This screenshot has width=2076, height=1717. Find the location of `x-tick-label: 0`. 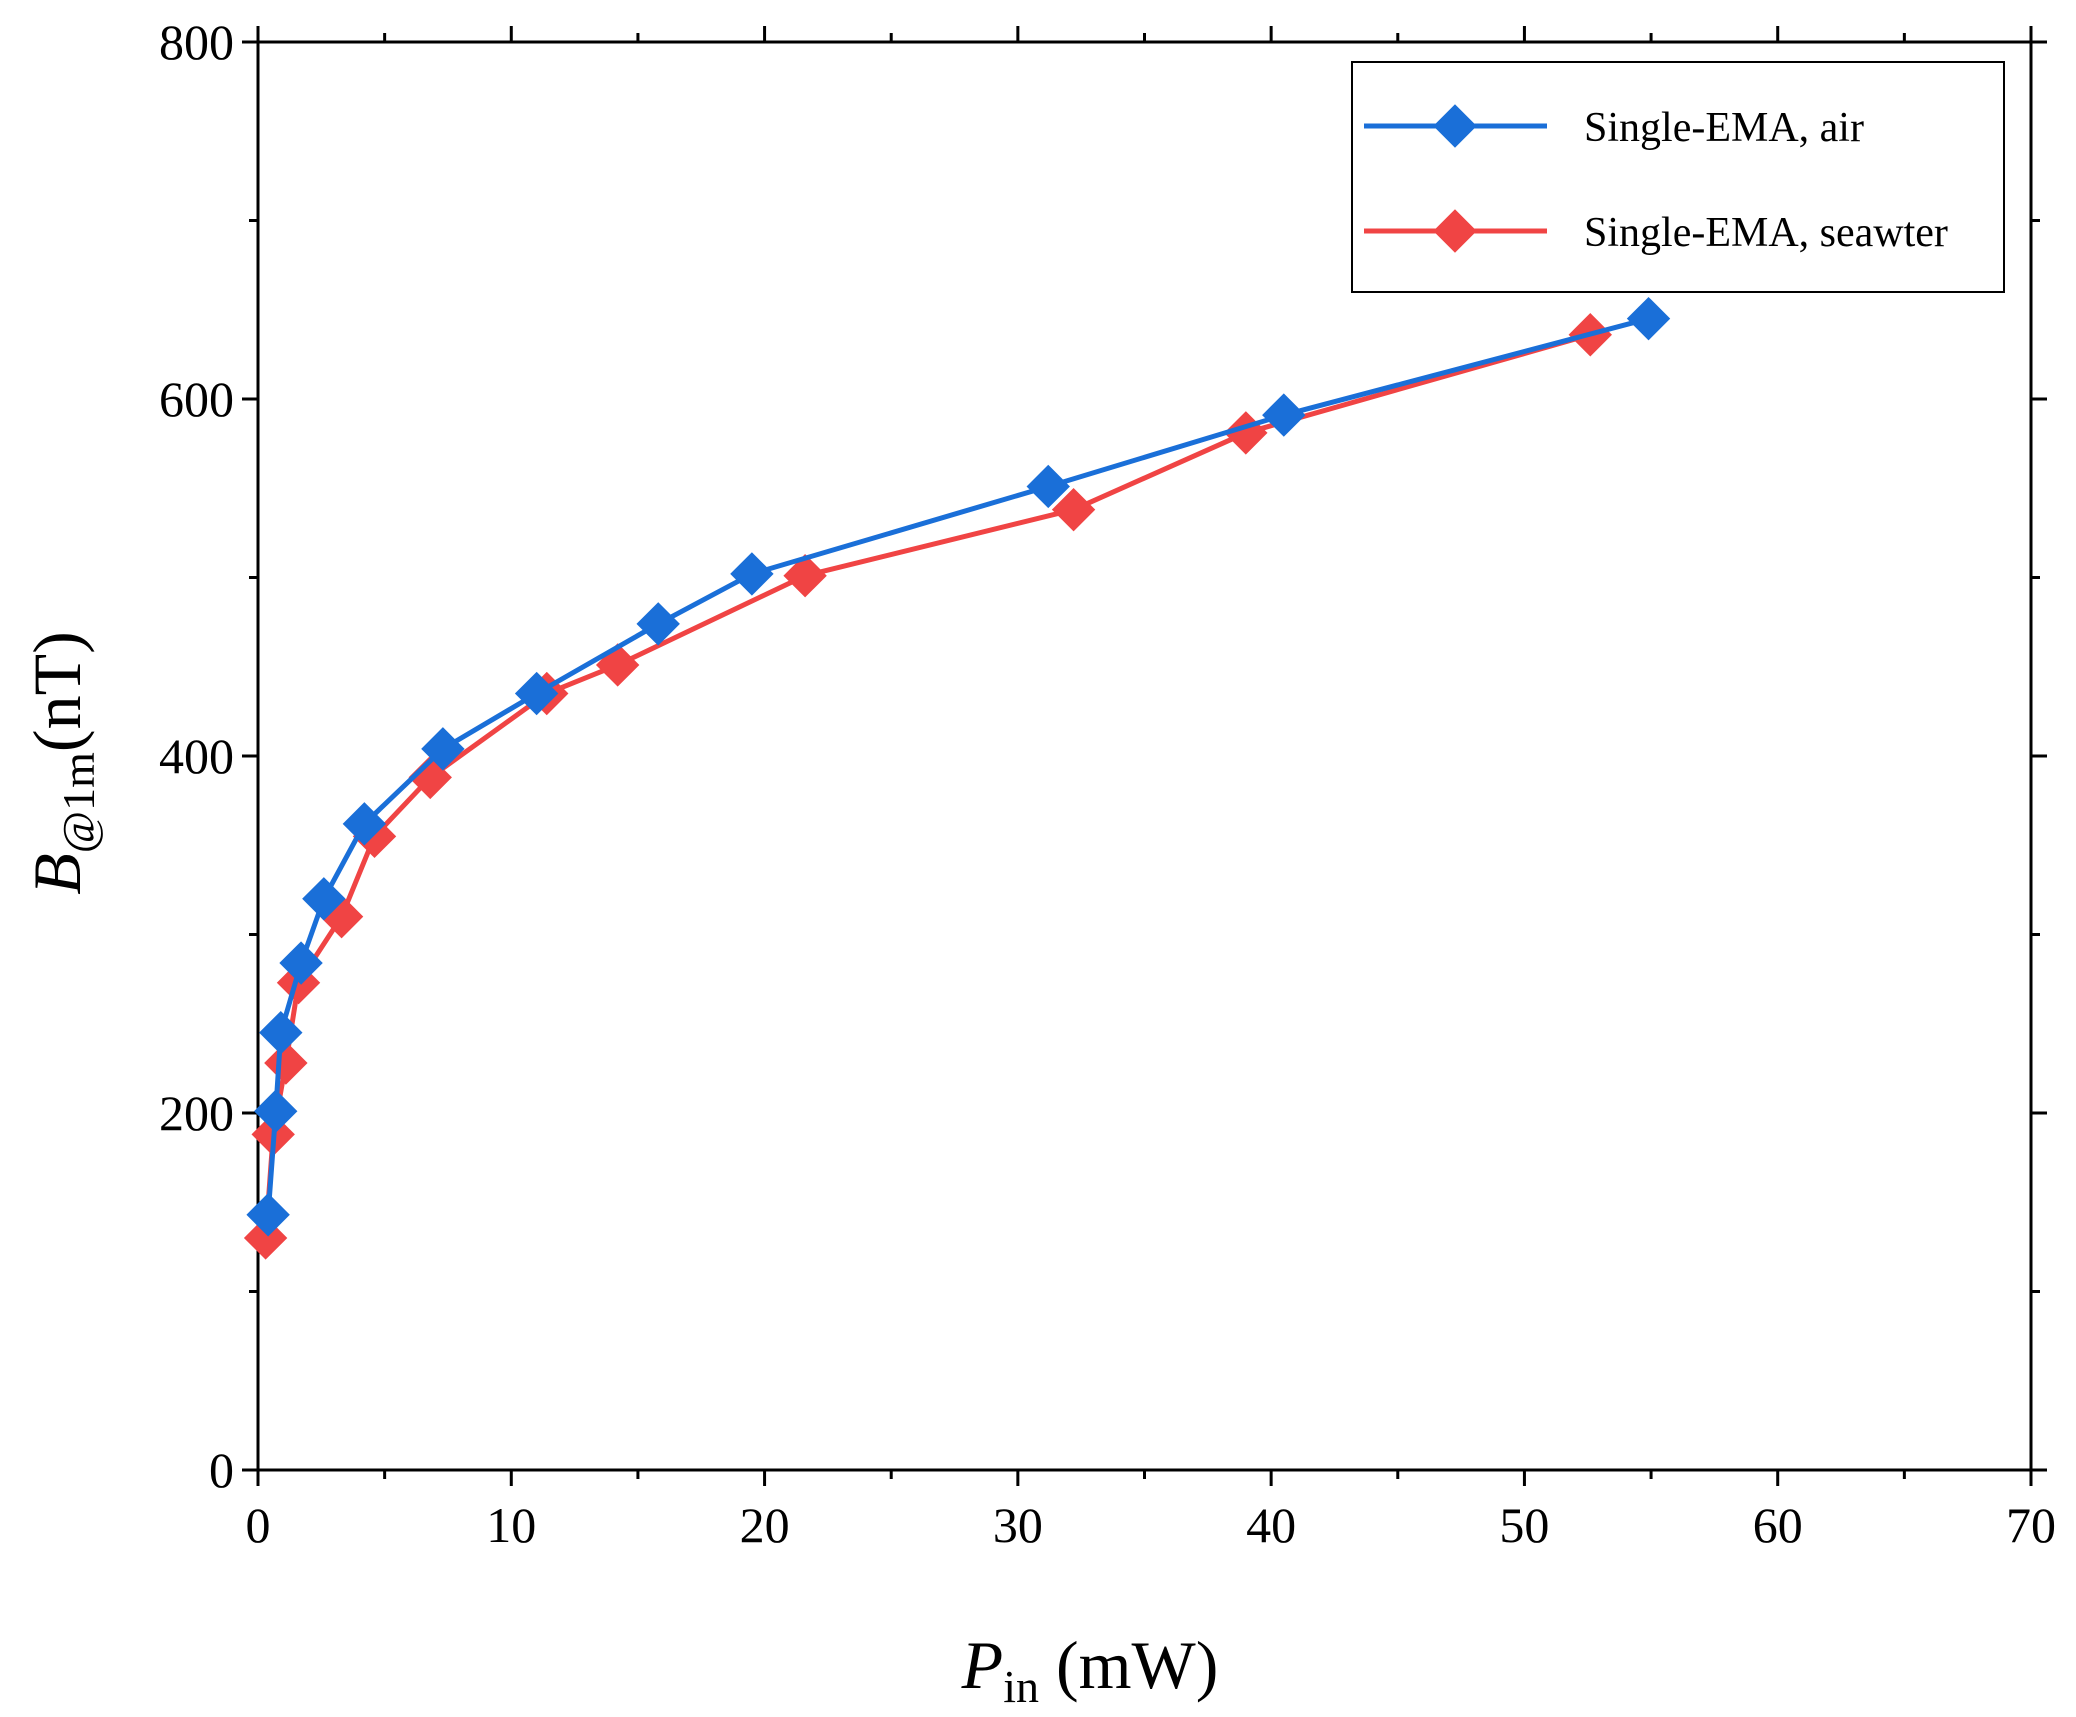

x-tick-label: 0 is located at coordinates (258, 1525).